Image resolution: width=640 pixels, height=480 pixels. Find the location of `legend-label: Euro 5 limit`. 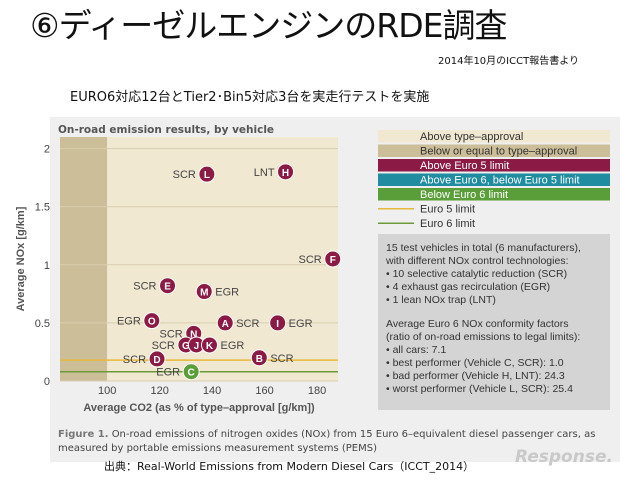

legend-label: Euro 5 limit is located at coordinates (447, 210).